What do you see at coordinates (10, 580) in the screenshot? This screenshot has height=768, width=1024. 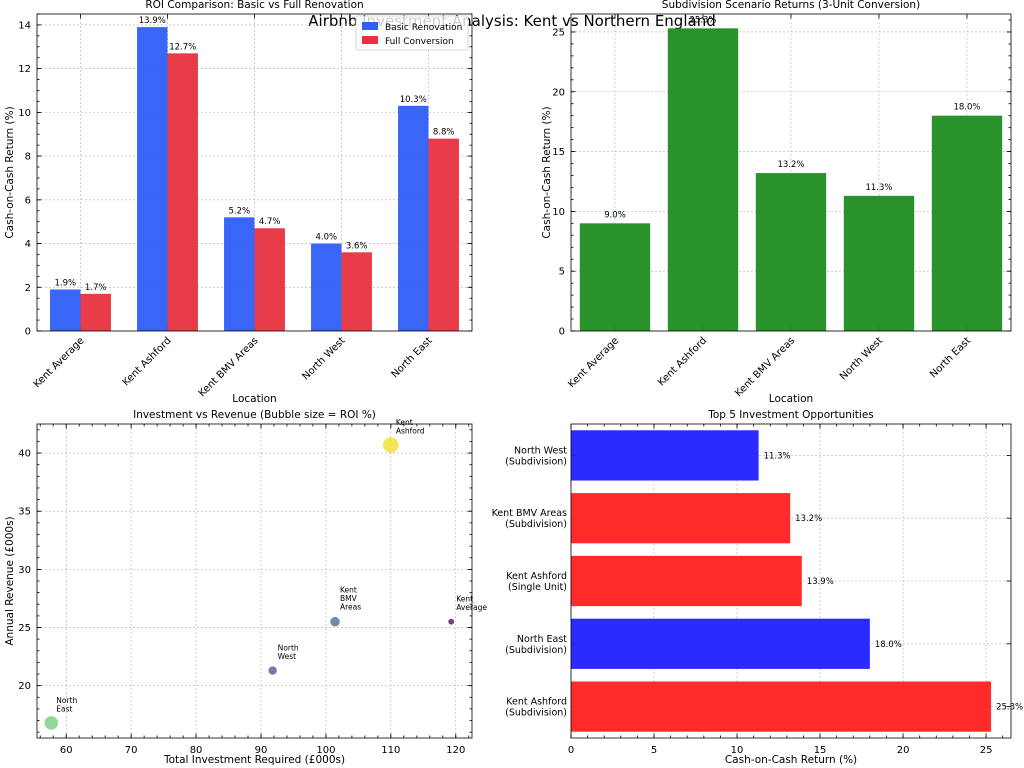 I see `y-axis-label: Annual Revenue (£000s)` at bounding box center [10, 580].